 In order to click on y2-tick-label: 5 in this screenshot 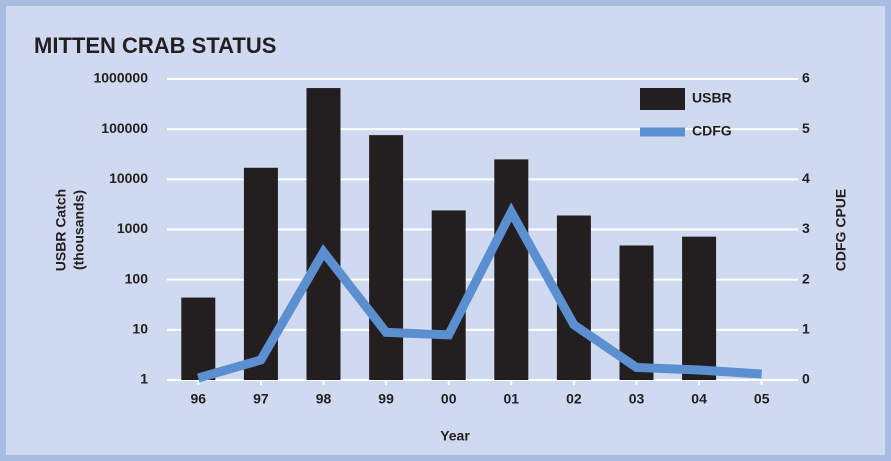, I will do `click(806, 128)`.